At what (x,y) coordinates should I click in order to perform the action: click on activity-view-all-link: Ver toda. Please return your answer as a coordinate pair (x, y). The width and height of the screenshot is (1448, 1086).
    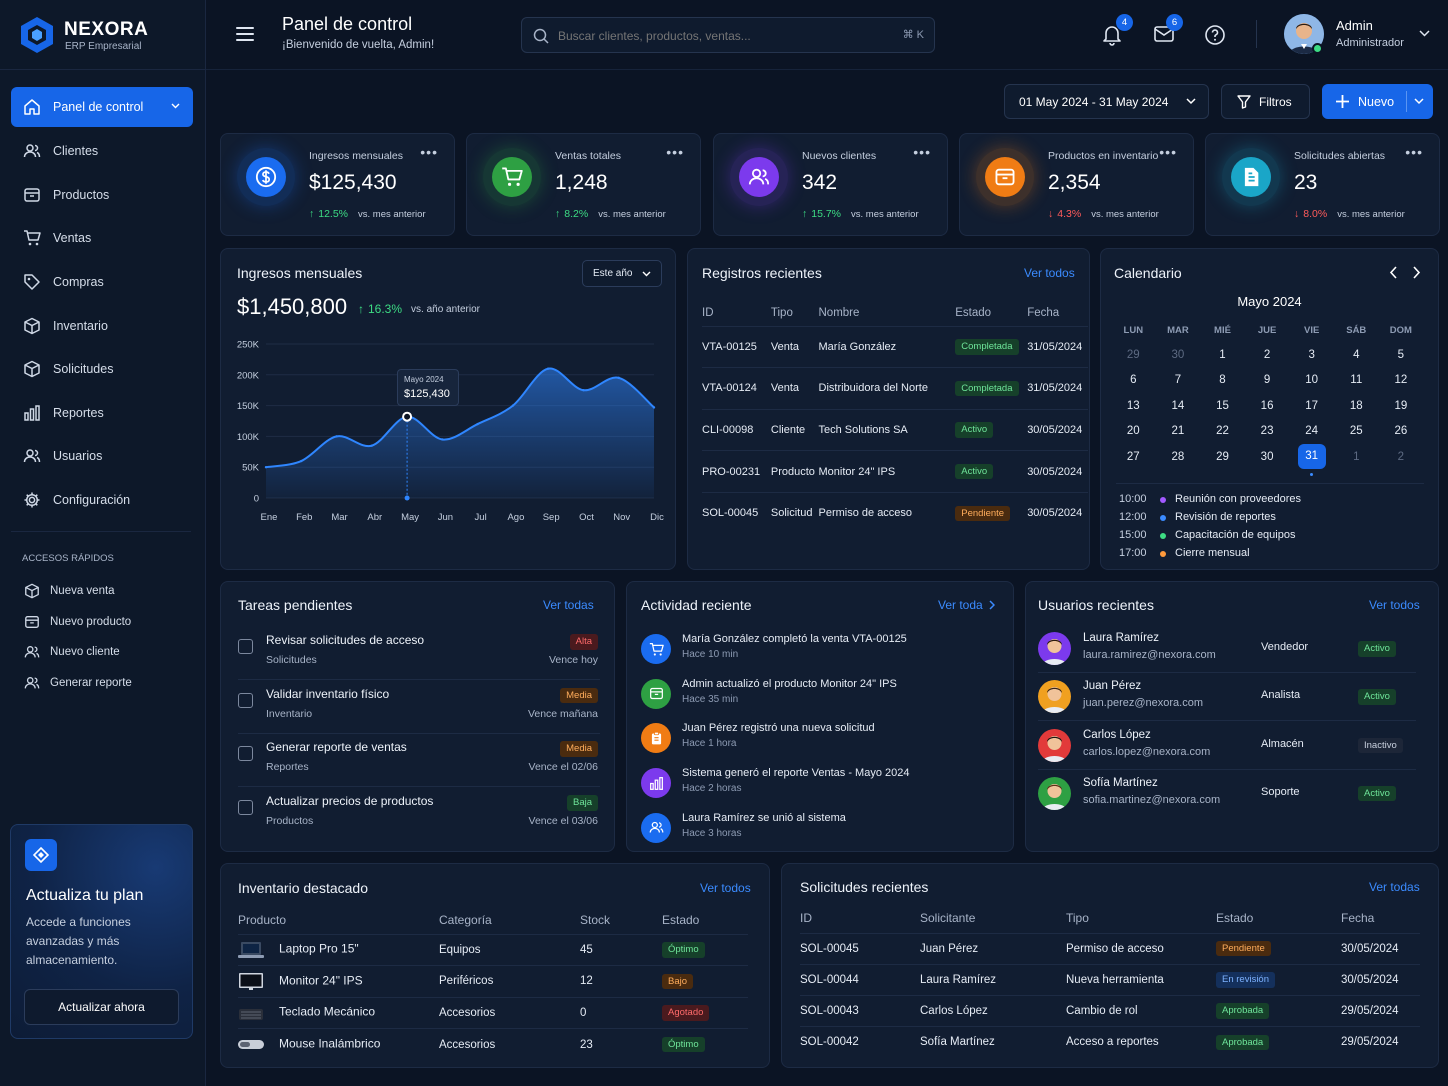
    Looking at the image, I should click on (966, 605).